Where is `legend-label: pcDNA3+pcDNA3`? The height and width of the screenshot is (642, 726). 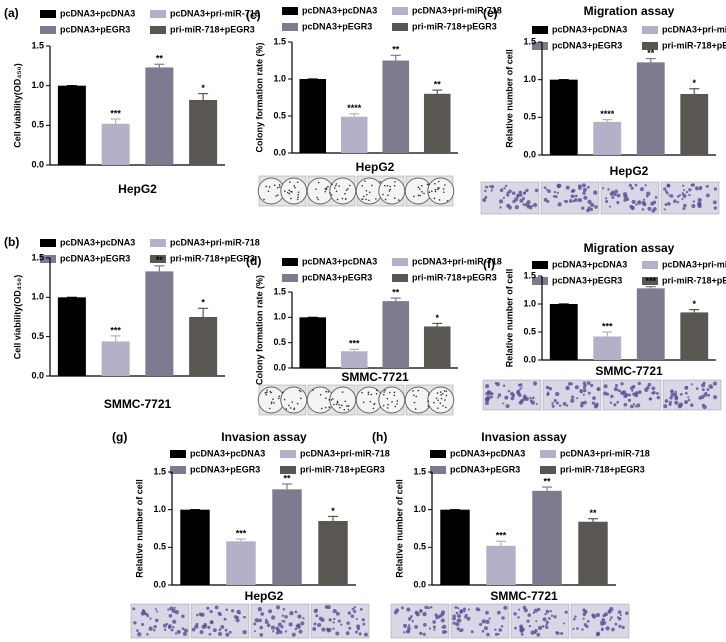
legend-label: pcDNA3+pcDNA3 is located at coordinates (227, 453).